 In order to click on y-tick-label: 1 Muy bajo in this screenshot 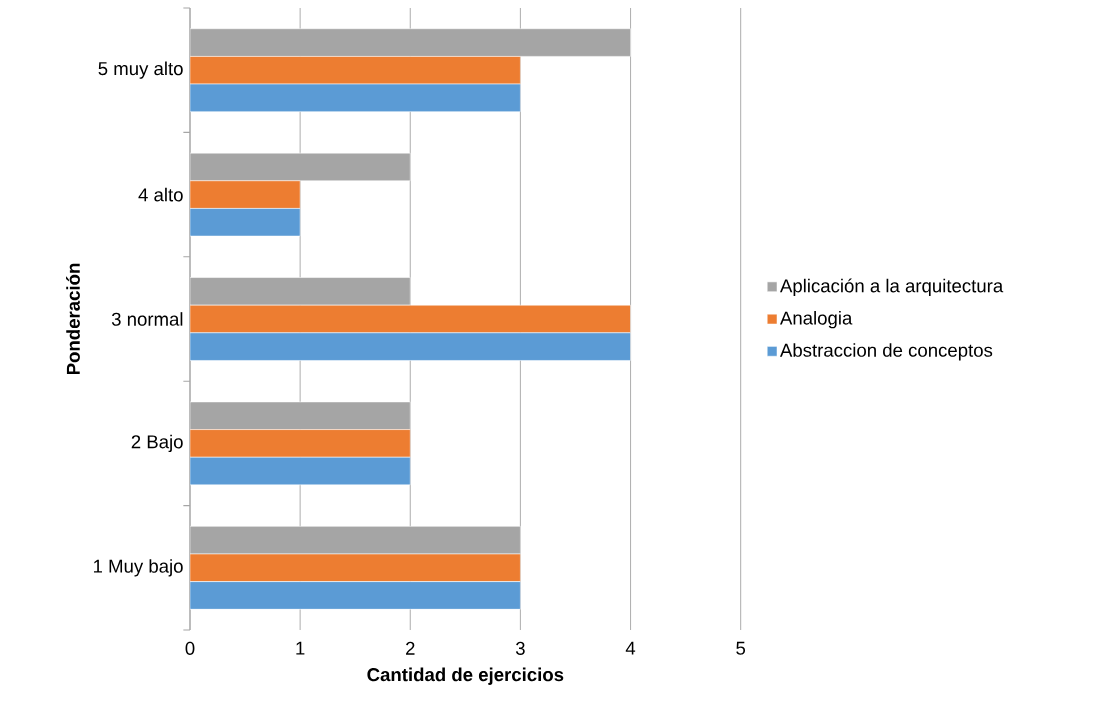, I will do `click(138, 568)`.